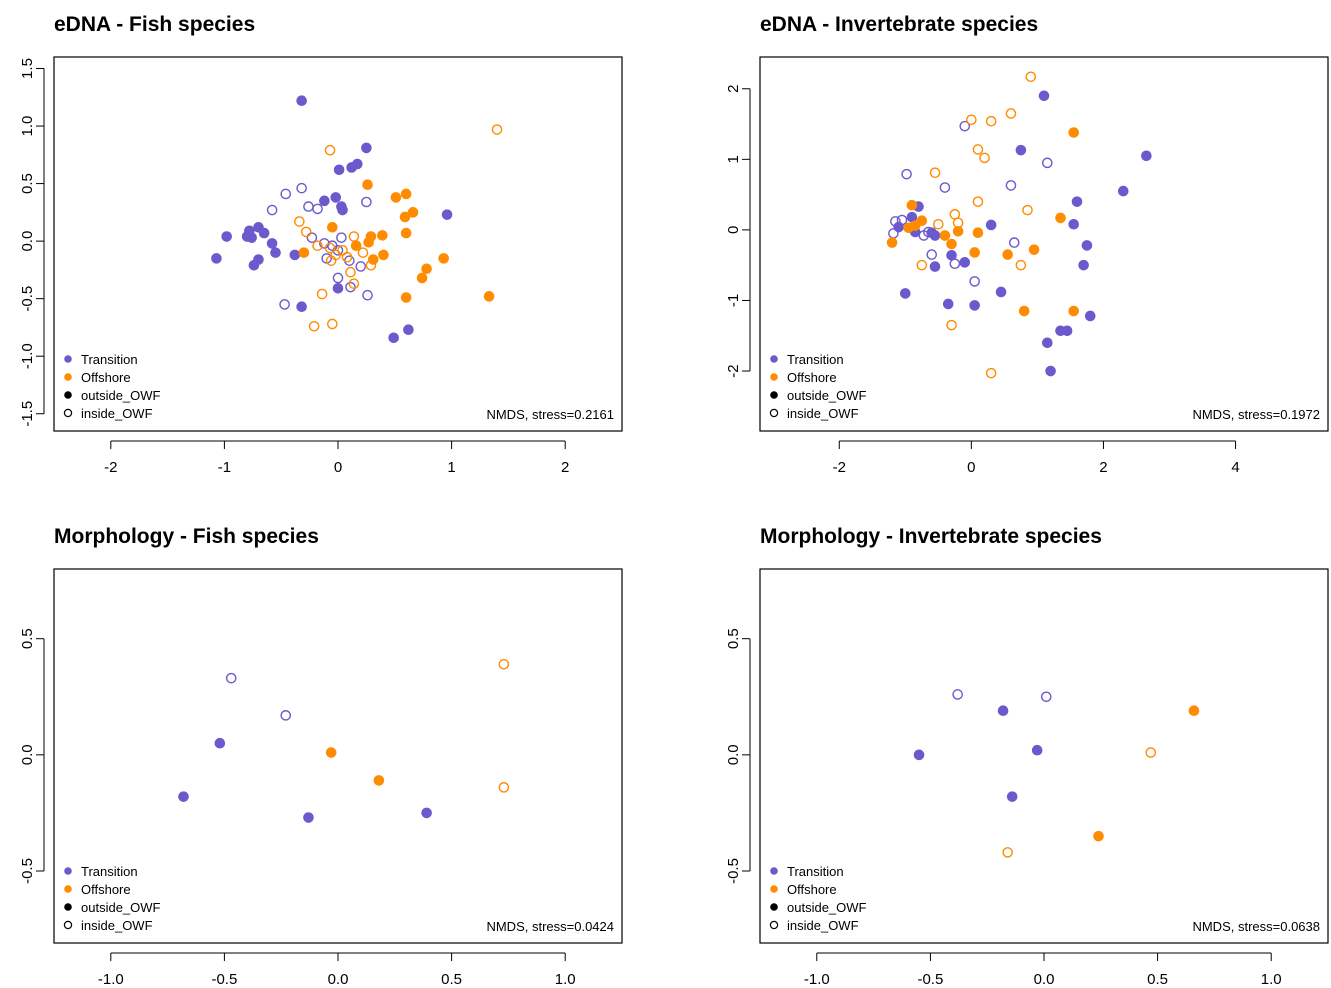  What do you see at coordinates (27, 126) in the screenshot?
I see `y-tick-label: 1.0` at bounding box center [27, 126].